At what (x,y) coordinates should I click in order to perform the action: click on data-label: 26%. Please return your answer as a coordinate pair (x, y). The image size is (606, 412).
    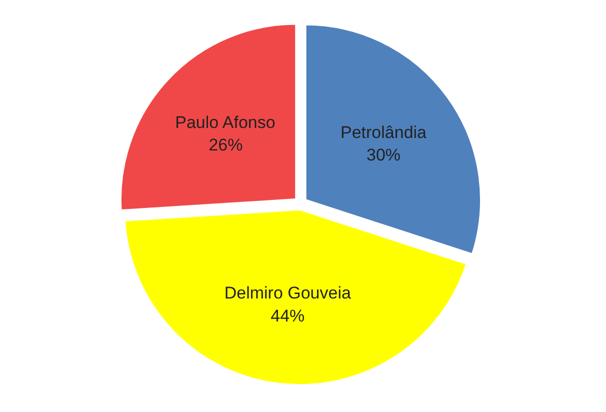
    Looking at the image, I should click on (225, 145).